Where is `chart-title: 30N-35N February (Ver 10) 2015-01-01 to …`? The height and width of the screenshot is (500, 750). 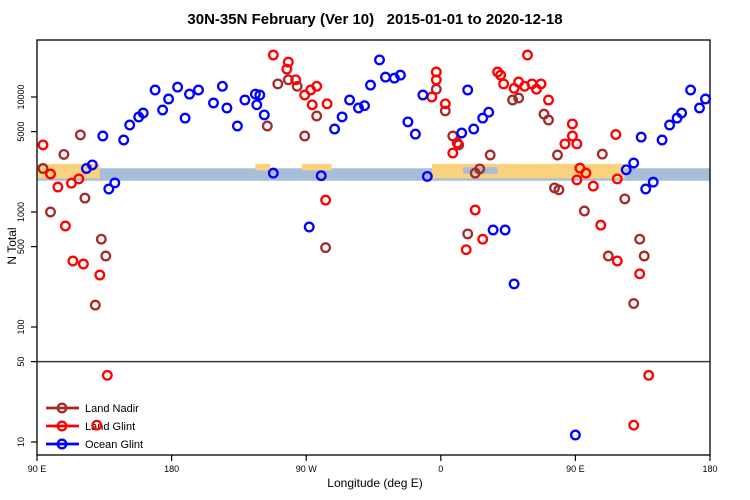 chart-title: 30N-35N February (Ver 10) 2015-01-01 to … is located at coordinates (375, 19).